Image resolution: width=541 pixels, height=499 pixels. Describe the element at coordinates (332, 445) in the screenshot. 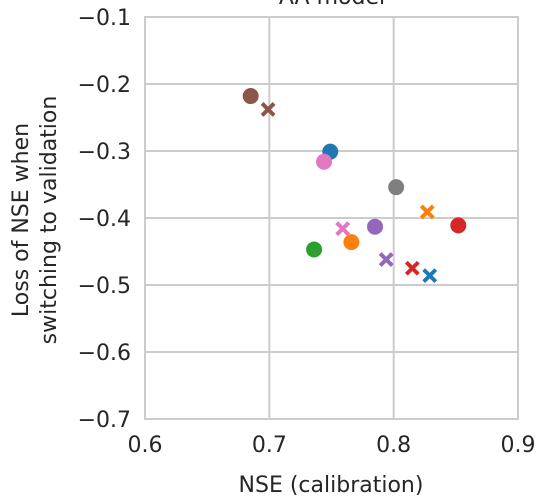

I see `x-tick-labels: 0.6 0.7 0.8 0.9` at that location.